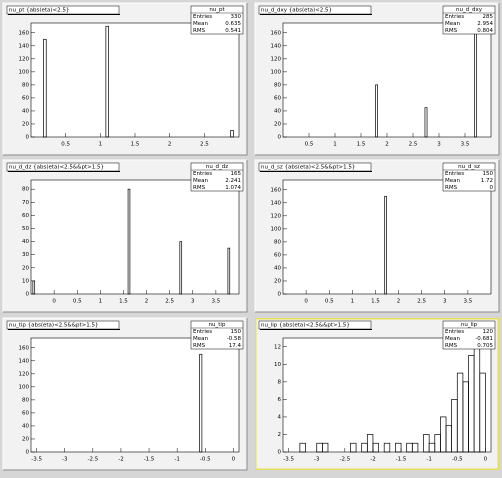 The image size is (502, 478). I want to click on y-tick-label: 120, so click(24, 374).